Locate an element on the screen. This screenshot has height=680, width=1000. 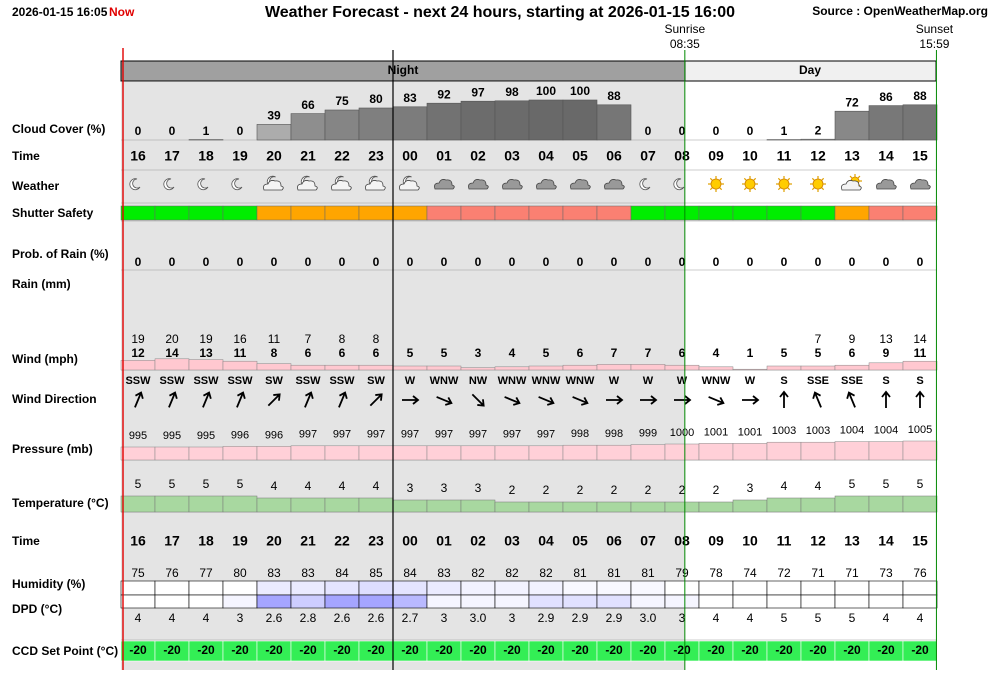
ccd-cell is located at coordinates (920, 651).